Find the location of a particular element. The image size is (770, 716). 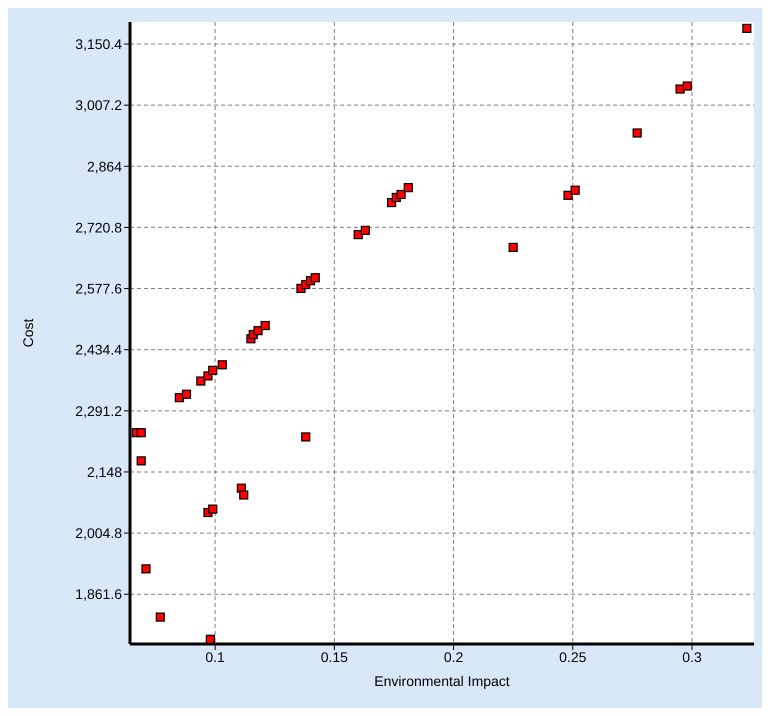

y-tick-label: 2,864 is located at coordinates (104, 166).